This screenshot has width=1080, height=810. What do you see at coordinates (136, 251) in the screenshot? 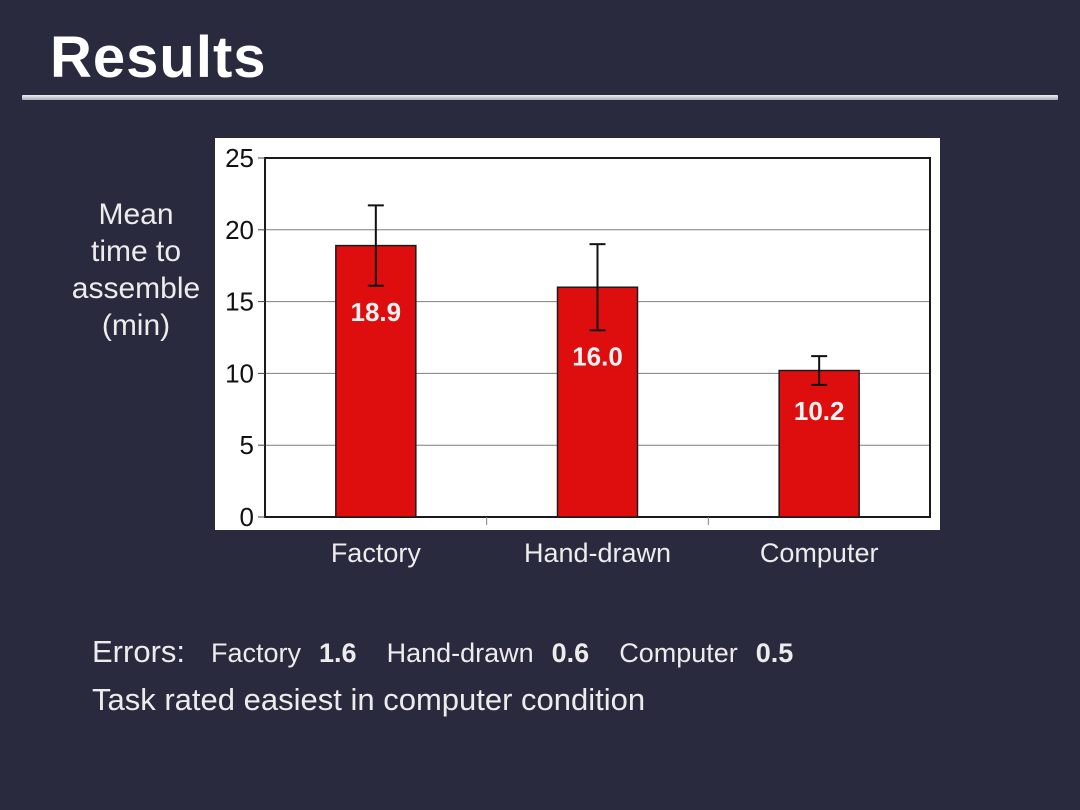
I see `y-axis-title-line: time to` at bounding box center [136, 251].